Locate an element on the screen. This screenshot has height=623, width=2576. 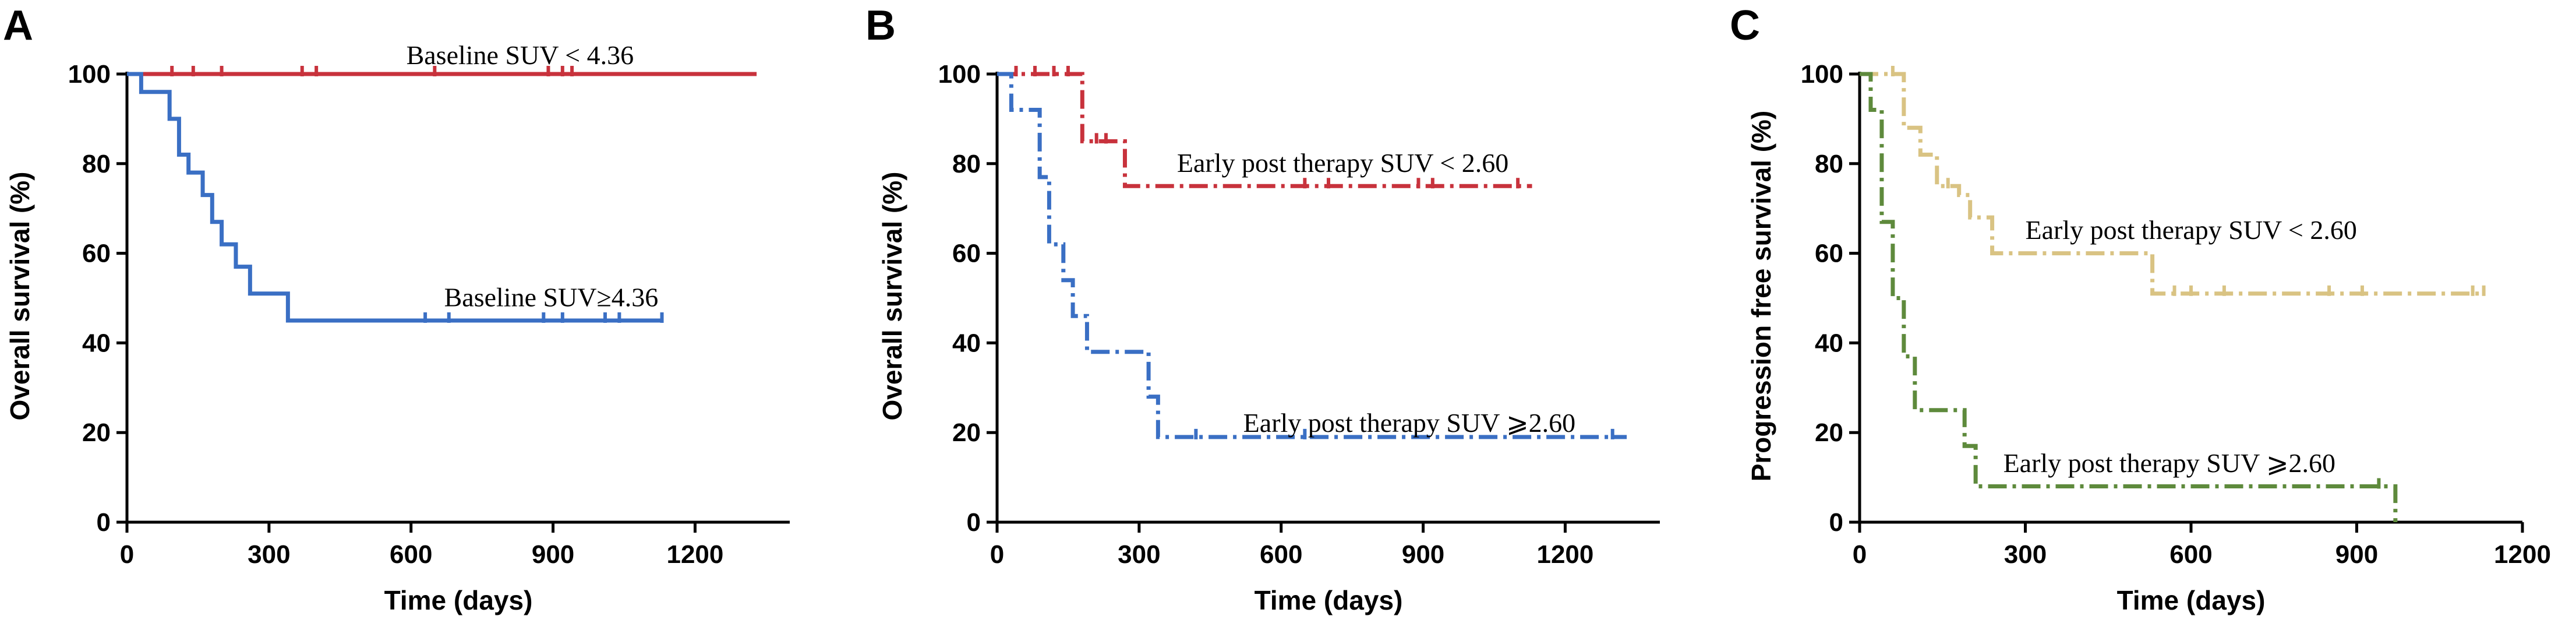
panel-letter: C is located at coordinates (1745, 25).